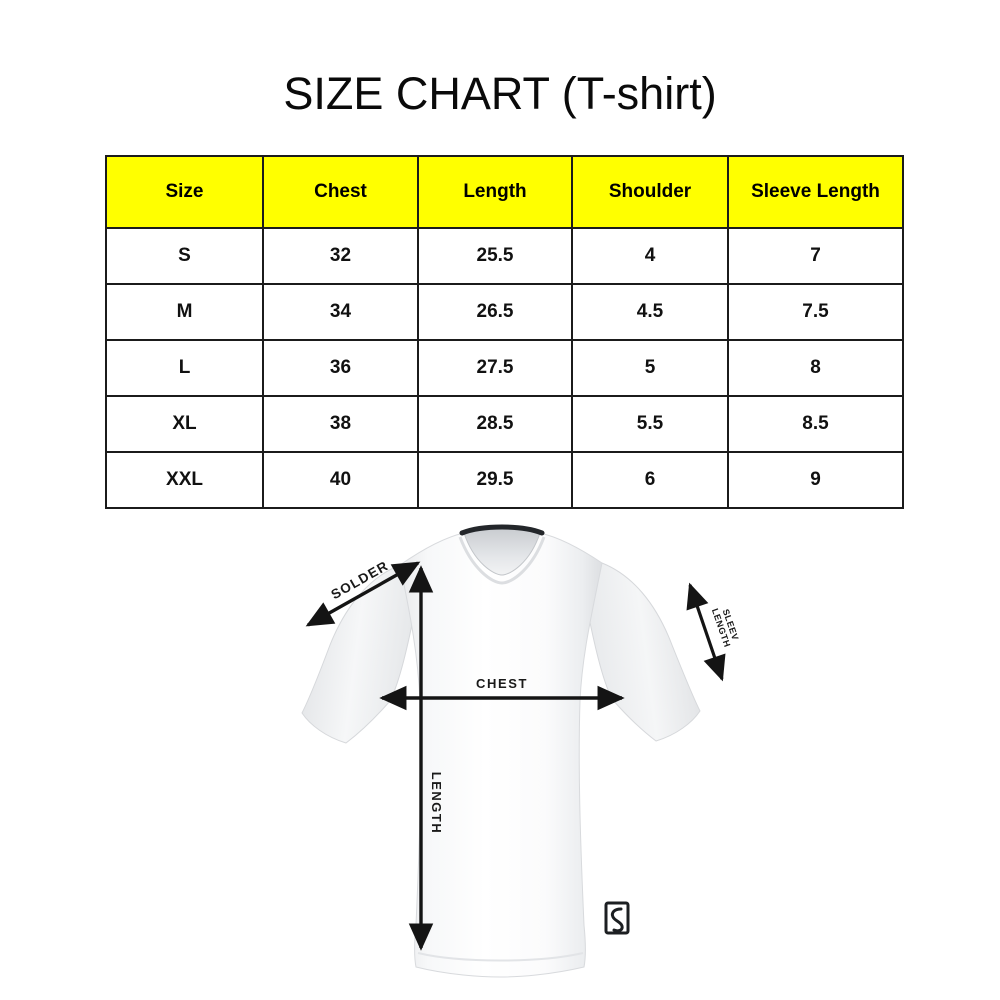  Describe the element at coordinates (650, 424) in the screenshot. I see `cell-shoulder: 5.5` at that location.